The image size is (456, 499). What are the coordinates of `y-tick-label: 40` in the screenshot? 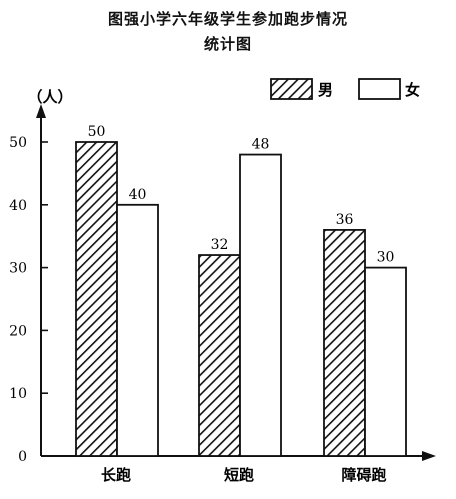 It's located at (18, 206).